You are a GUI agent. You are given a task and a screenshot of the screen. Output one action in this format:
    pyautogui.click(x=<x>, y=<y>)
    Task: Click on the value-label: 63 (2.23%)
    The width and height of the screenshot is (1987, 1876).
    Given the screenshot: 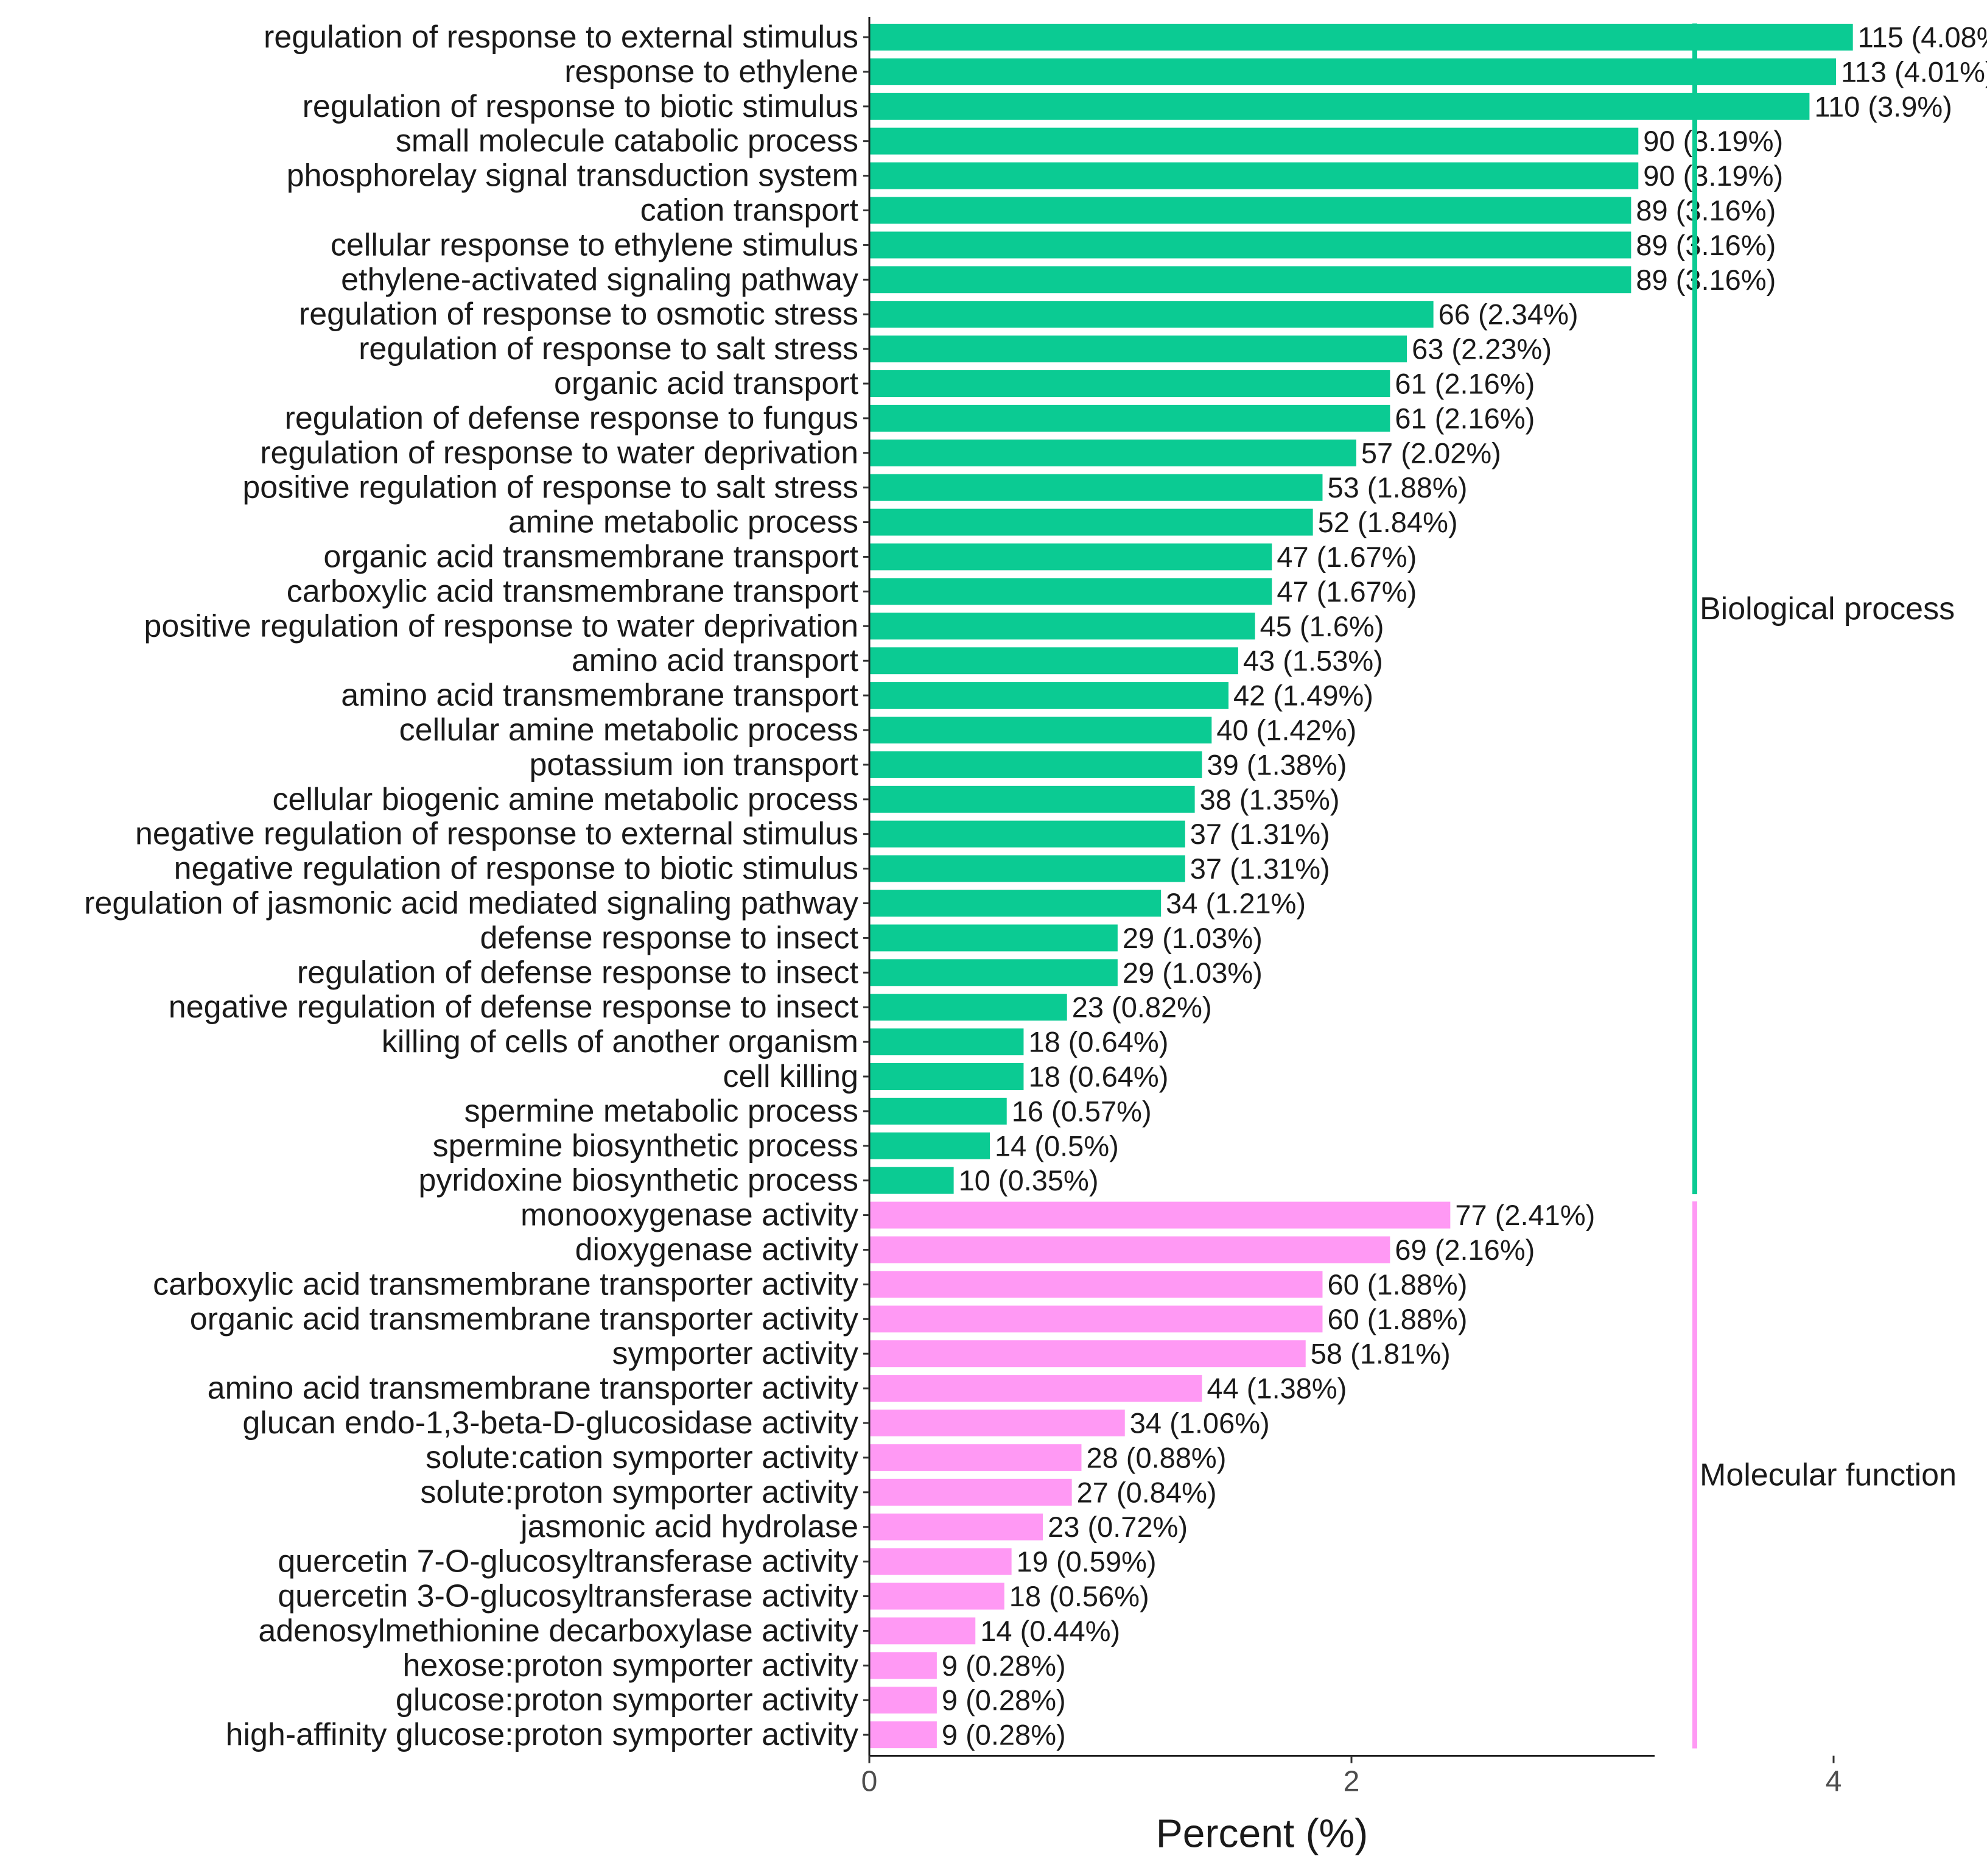 What is the action you would take?
    pyautogui.click(x=1482, y=349)
    